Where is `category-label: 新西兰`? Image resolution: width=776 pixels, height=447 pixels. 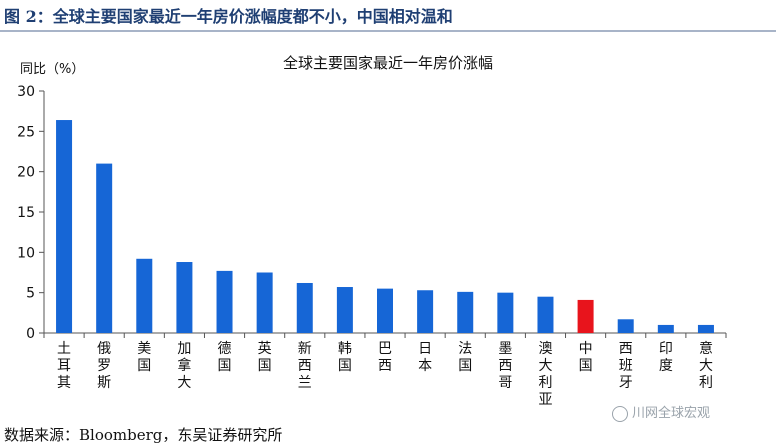
category-label: 新西兰 is located at coordinates (305, 366).